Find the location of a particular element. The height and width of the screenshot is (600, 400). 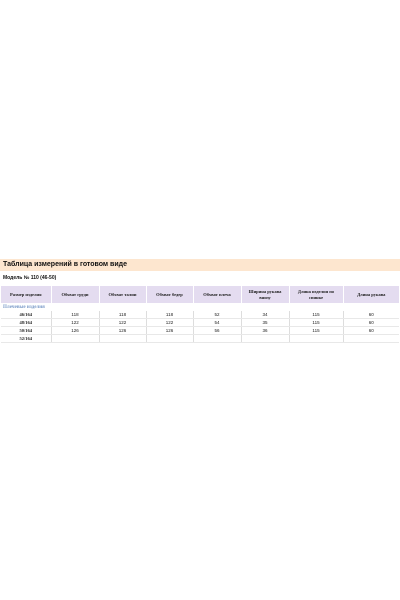

table-row: 52/164 is located at coordinates (200, 338).